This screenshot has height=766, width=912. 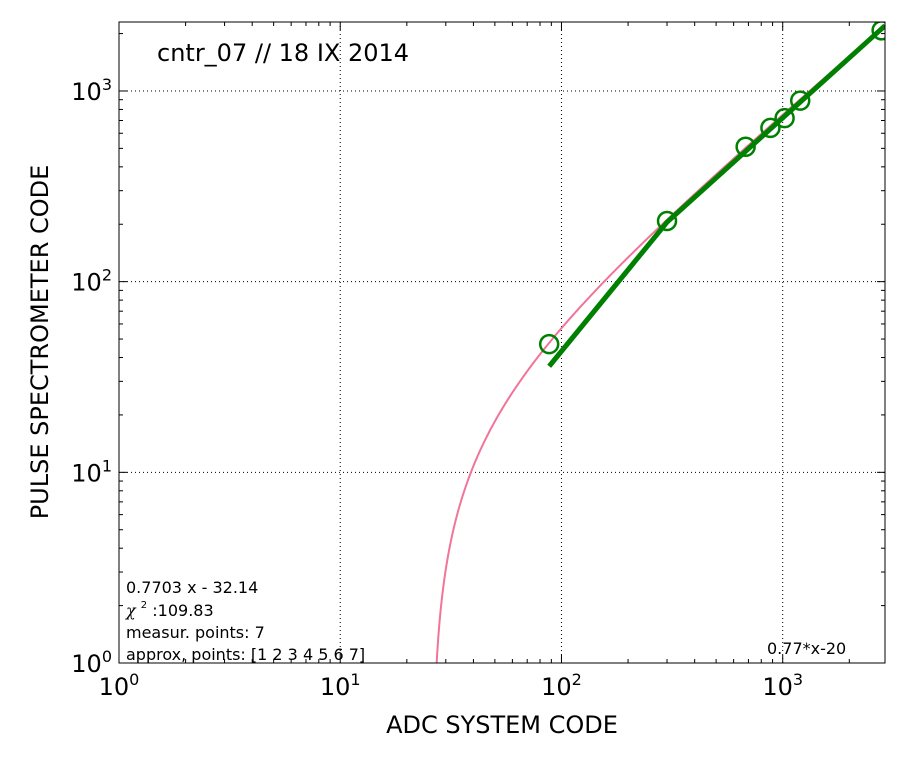 I want to click on chi-value: :109.83, so click(x=182, y=610).